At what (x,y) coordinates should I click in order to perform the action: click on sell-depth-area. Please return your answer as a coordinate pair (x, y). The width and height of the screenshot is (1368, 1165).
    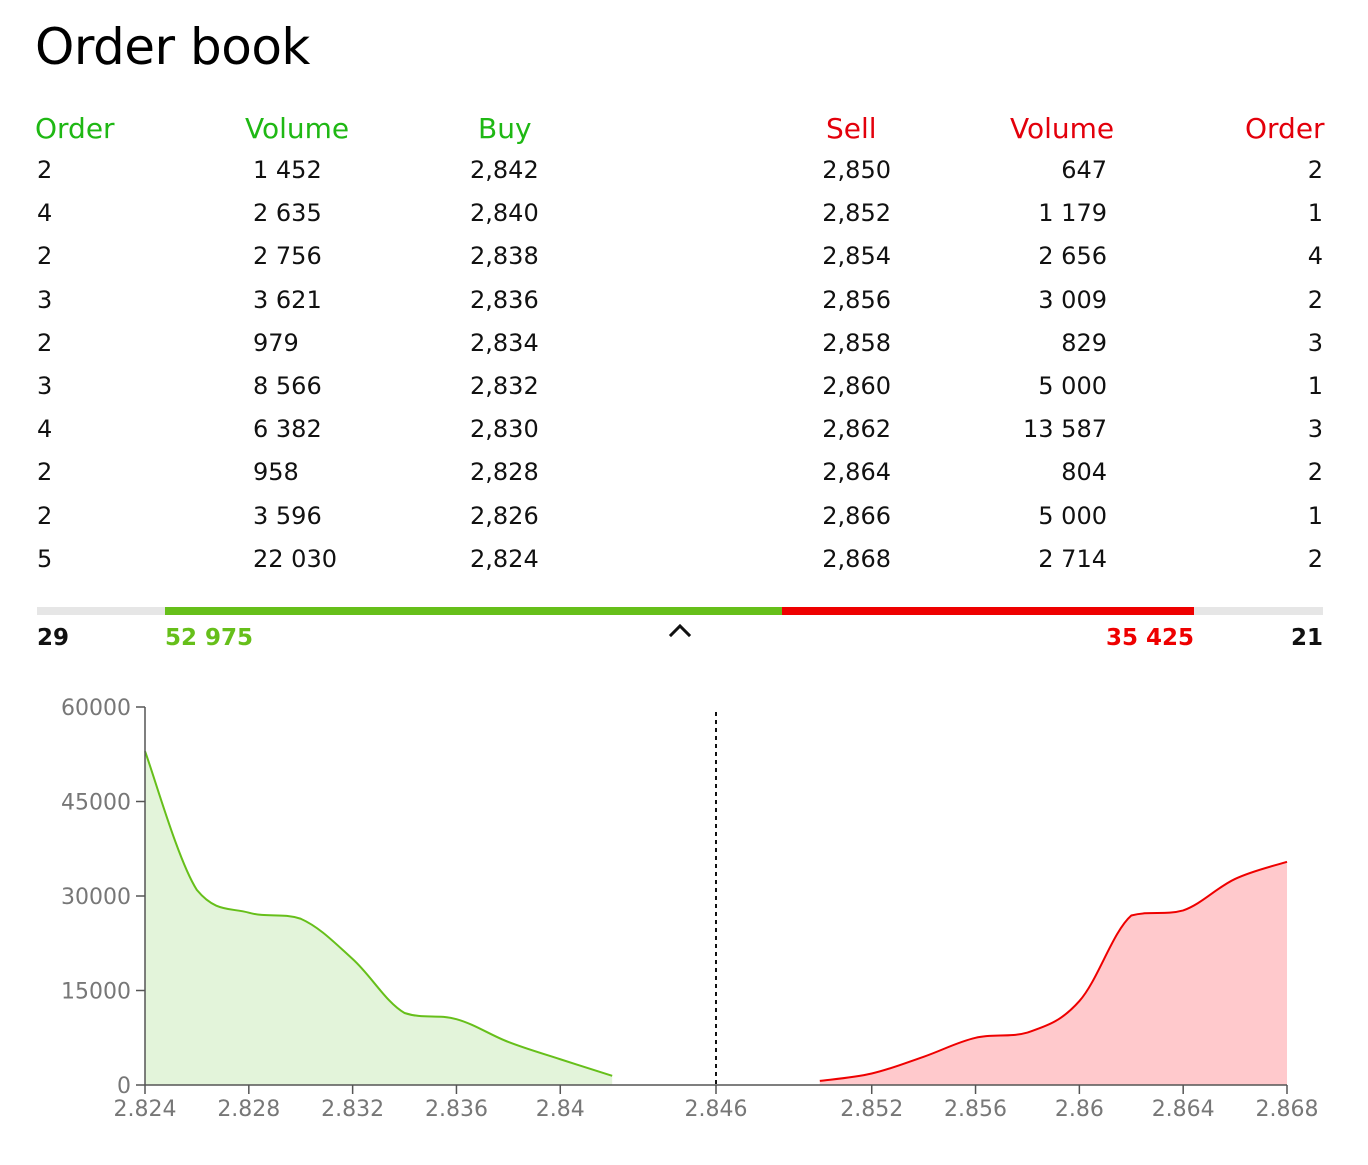
    Looking at the image, I should click on (1053, 973).